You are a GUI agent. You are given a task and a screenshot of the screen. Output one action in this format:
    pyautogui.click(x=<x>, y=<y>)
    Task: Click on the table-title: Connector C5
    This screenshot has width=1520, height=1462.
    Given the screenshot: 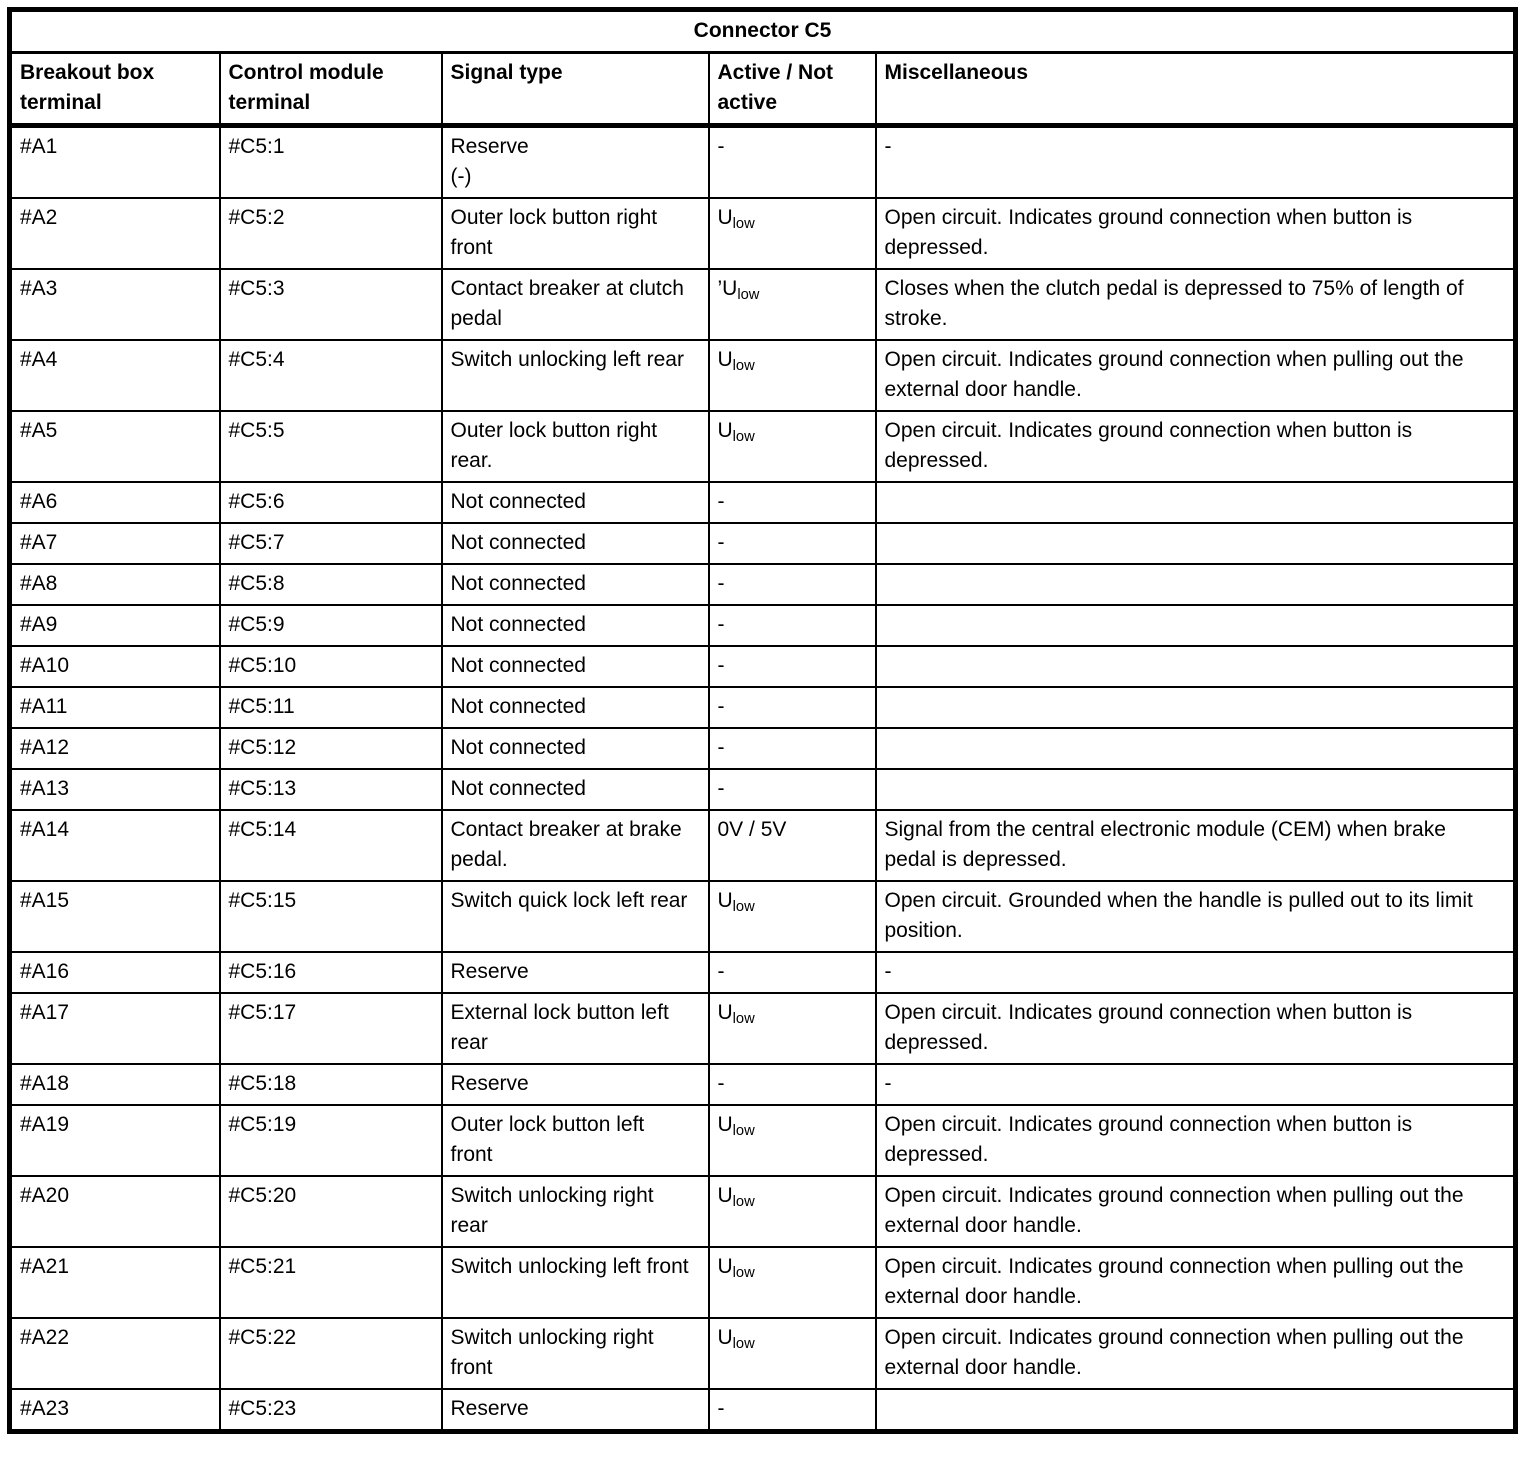 What is the action you would take?
    pyautogui.click(x=762, y=31)
    